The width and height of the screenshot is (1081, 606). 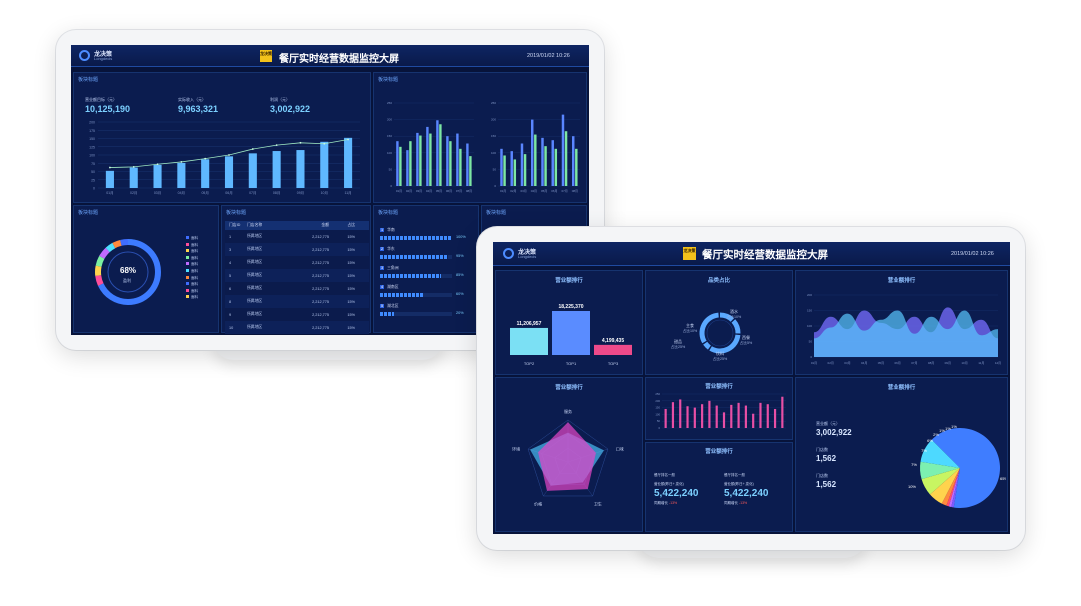 What do you see at coordinates (449, 191) in the screenshot?
I see `x-tick-label: 06月` at bounding box center [449, 191].